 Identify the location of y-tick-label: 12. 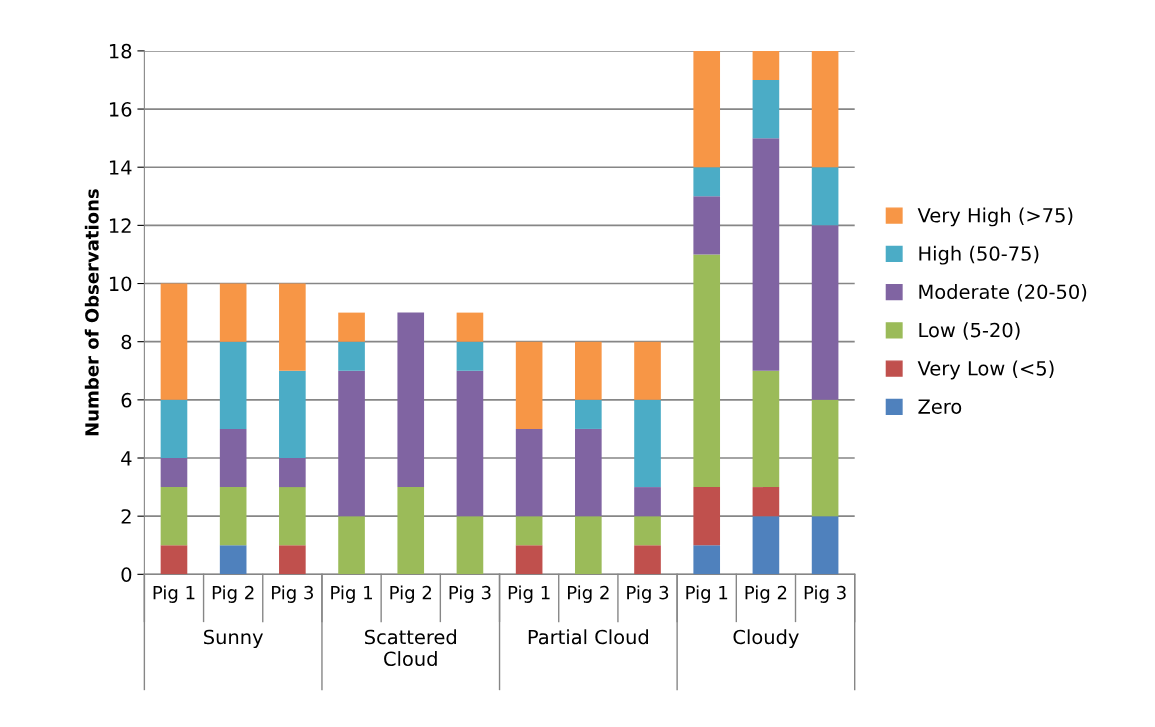
(120, 225).